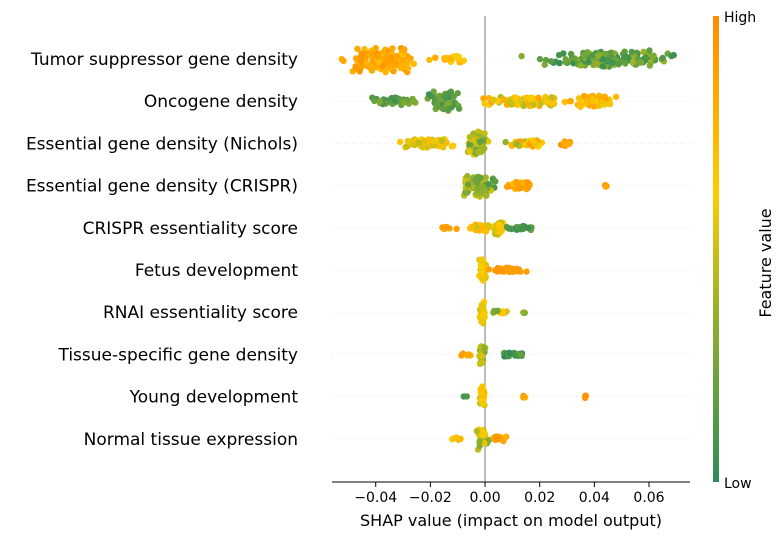 This screenshot has height=540, width=783. What do you see at coordinates (509, 494) in the screenshot?
I see `x-axis-ticks: −0.04 −0.02 0.00 0.02 0.04 0.06` at bounding box center [509, 494].